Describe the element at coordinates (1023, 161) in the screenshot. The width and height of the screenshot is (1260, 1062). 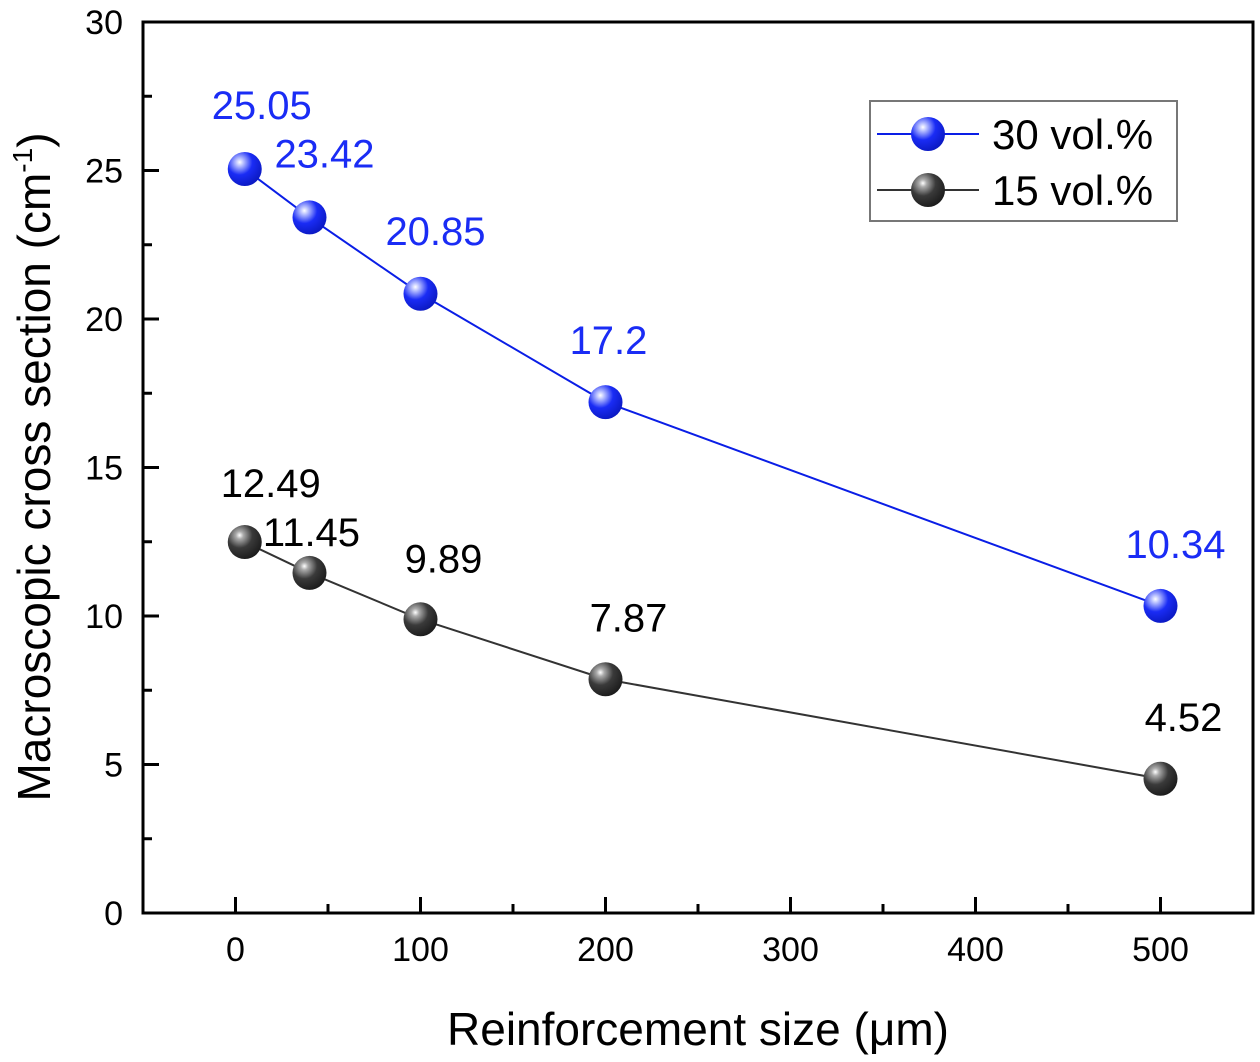
I see `legend: 30 vol.% 15 vol.%` at that location.